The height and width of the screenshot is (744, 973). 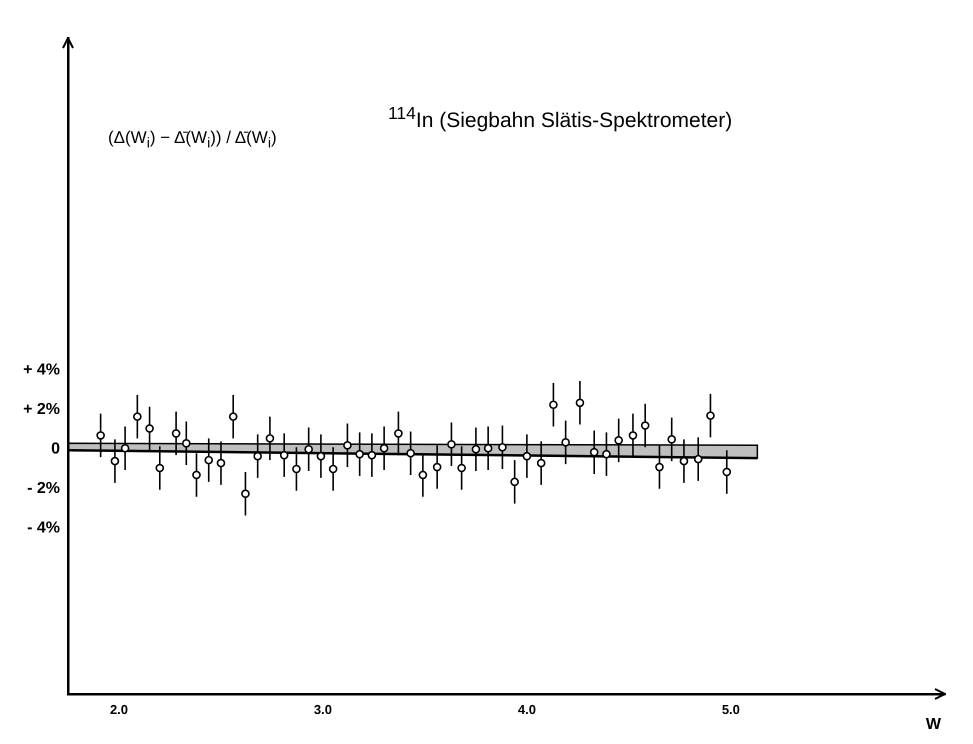 What do you see at coordinates (731, 709) in the screenshot?
I see `x-tick-label: 5.0` at bounding box center [731, 709].